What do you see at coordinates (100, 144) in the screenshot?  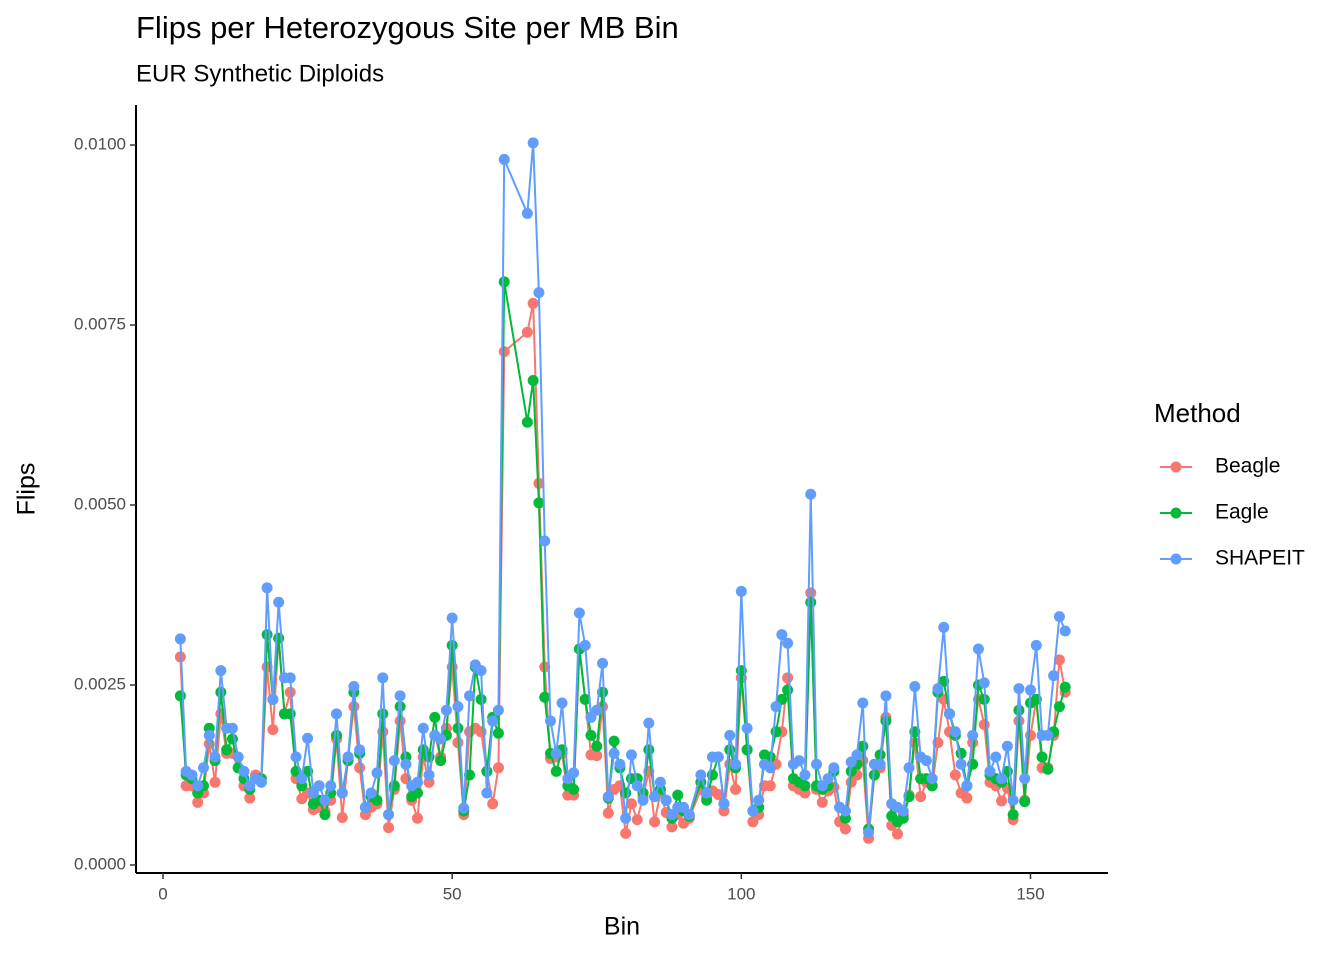 I see `y-tick-label: 0.0100` at bounding box center [100, 144].